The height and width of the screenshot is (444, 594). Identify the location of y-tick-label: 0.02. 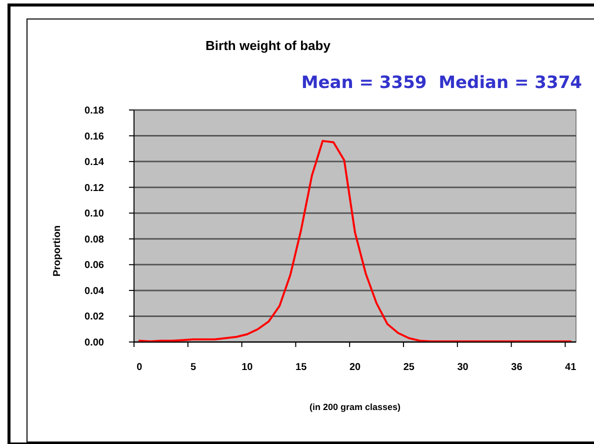
(94, 317).